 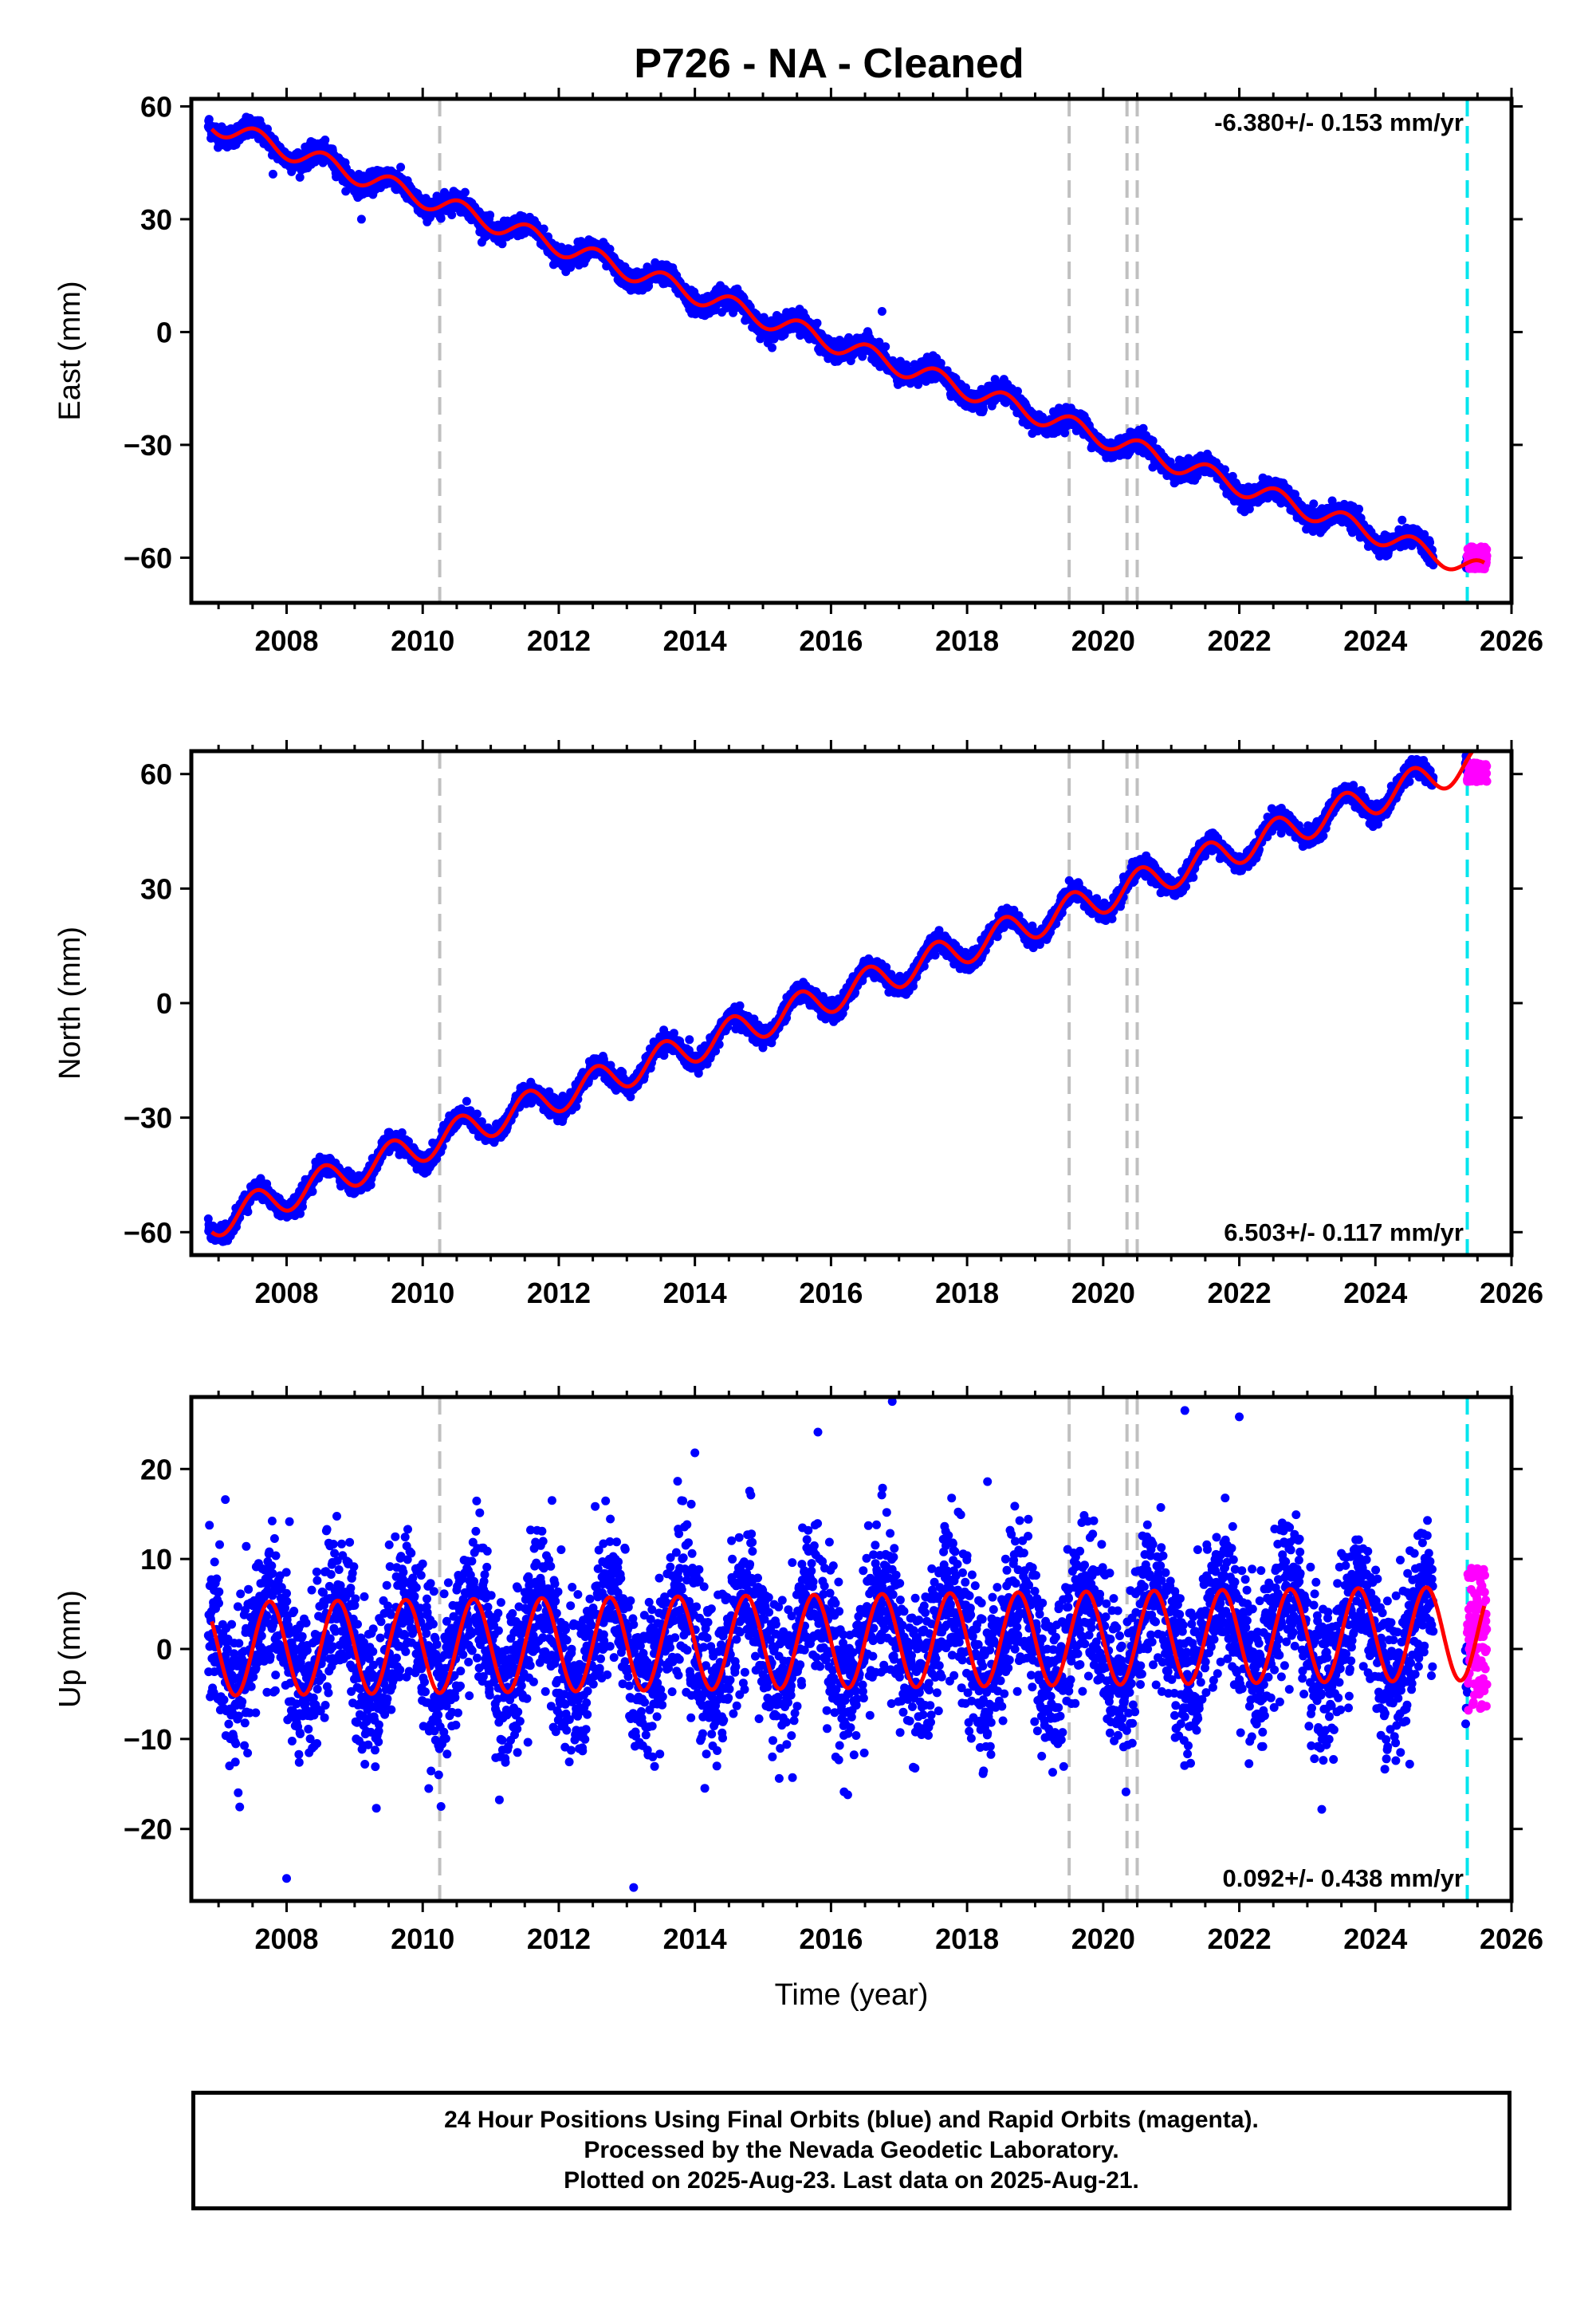 I want to click on velocity-label: -6.380+/- 0.153 mm/yr, so click(x=1339, y=122).